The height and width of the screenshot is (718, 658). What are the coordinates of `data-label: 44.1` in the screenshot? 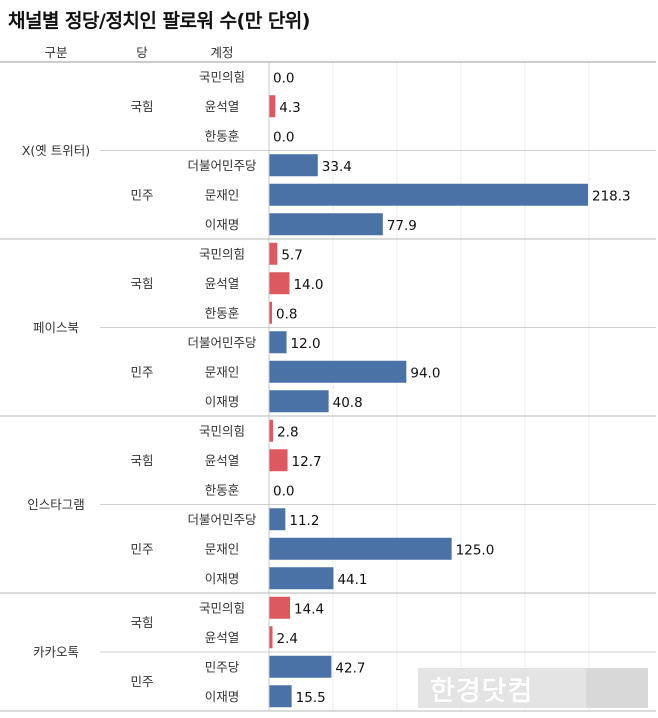 It's located at (352, 580).